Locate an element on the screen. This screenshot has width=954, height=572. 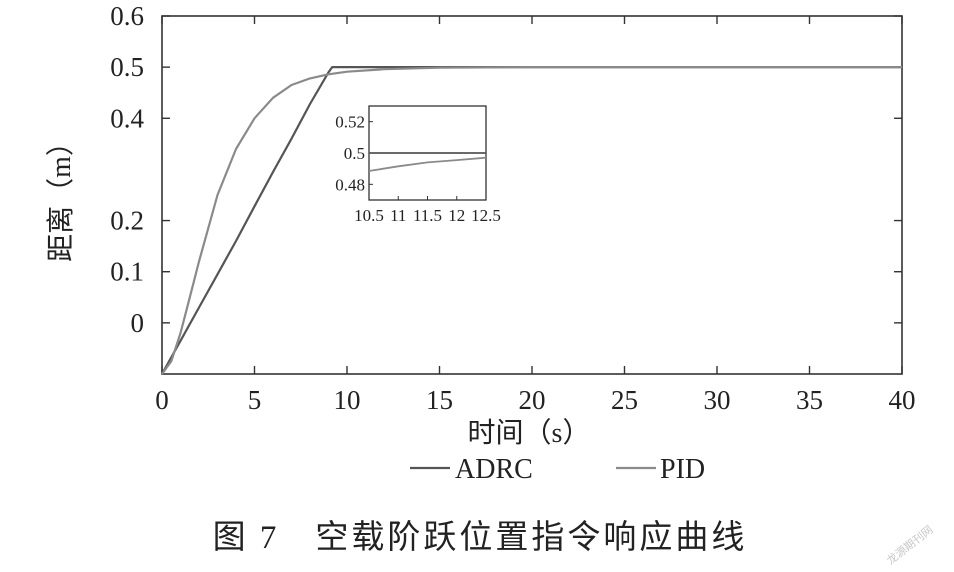
x-tick-label: 0 is located at coordinates (162, 400).